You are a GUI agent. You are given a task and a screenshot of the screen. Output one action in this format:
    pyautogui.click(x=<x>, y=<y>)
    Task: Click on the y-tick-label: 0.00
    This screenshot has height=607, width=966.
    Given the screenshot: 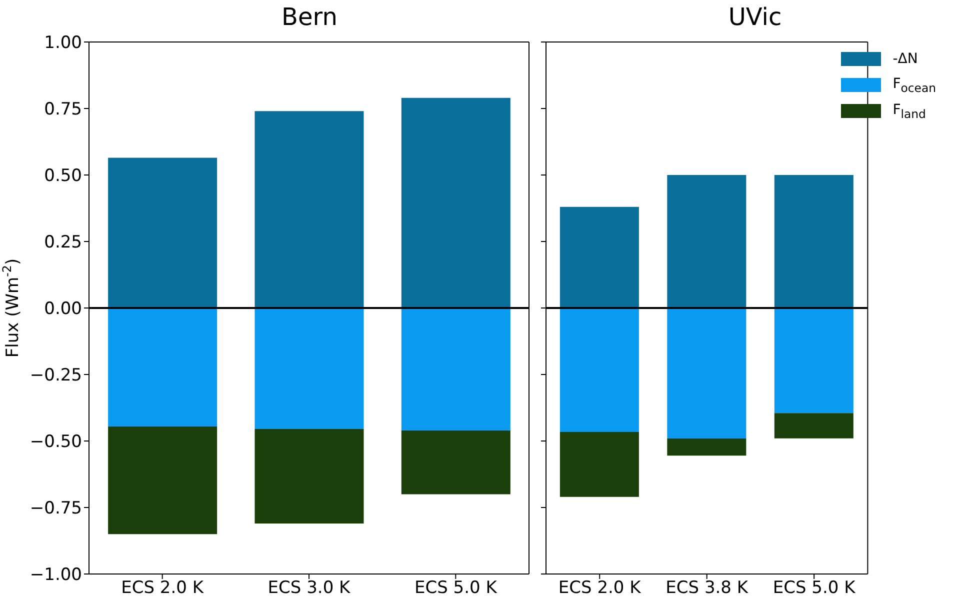 What is the action you would take?
    pyautogui.click(x=63, y=309)
    